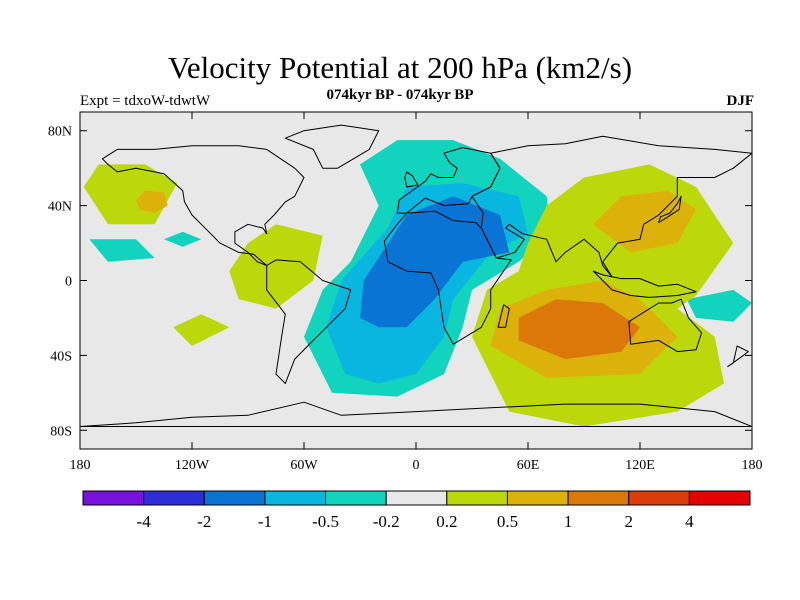 Image resolution: width=800 pixels, height=600 pixels. What do you see at coordinates (640, 465) in the screenshot?
I see `x-tick-label: 120E` at bounding box center [640, 465].